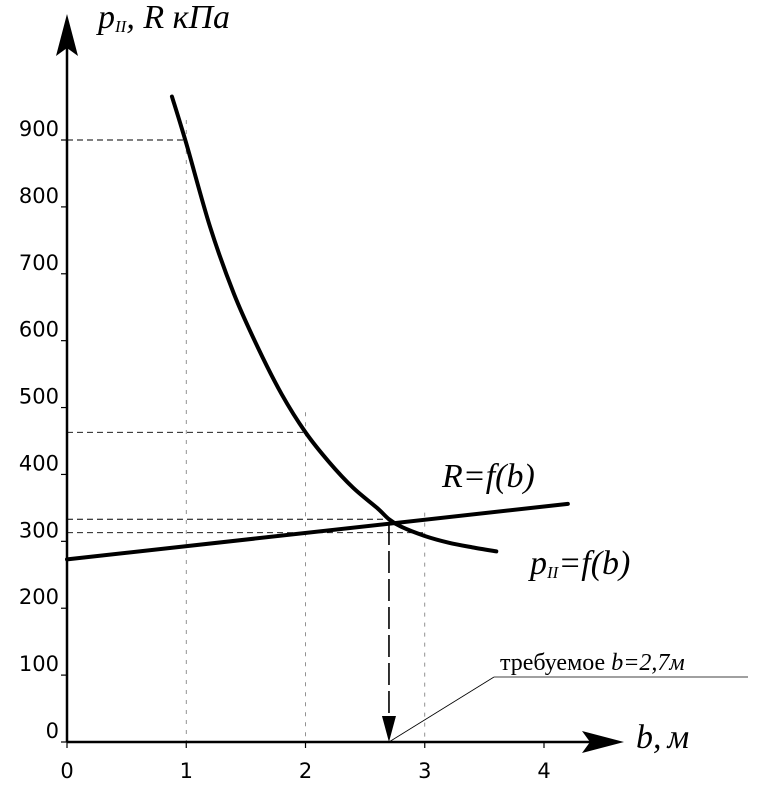  Describe the element at coordinates (52, 731) in the screenshot. I see `y-tick-label: 0` at that location.